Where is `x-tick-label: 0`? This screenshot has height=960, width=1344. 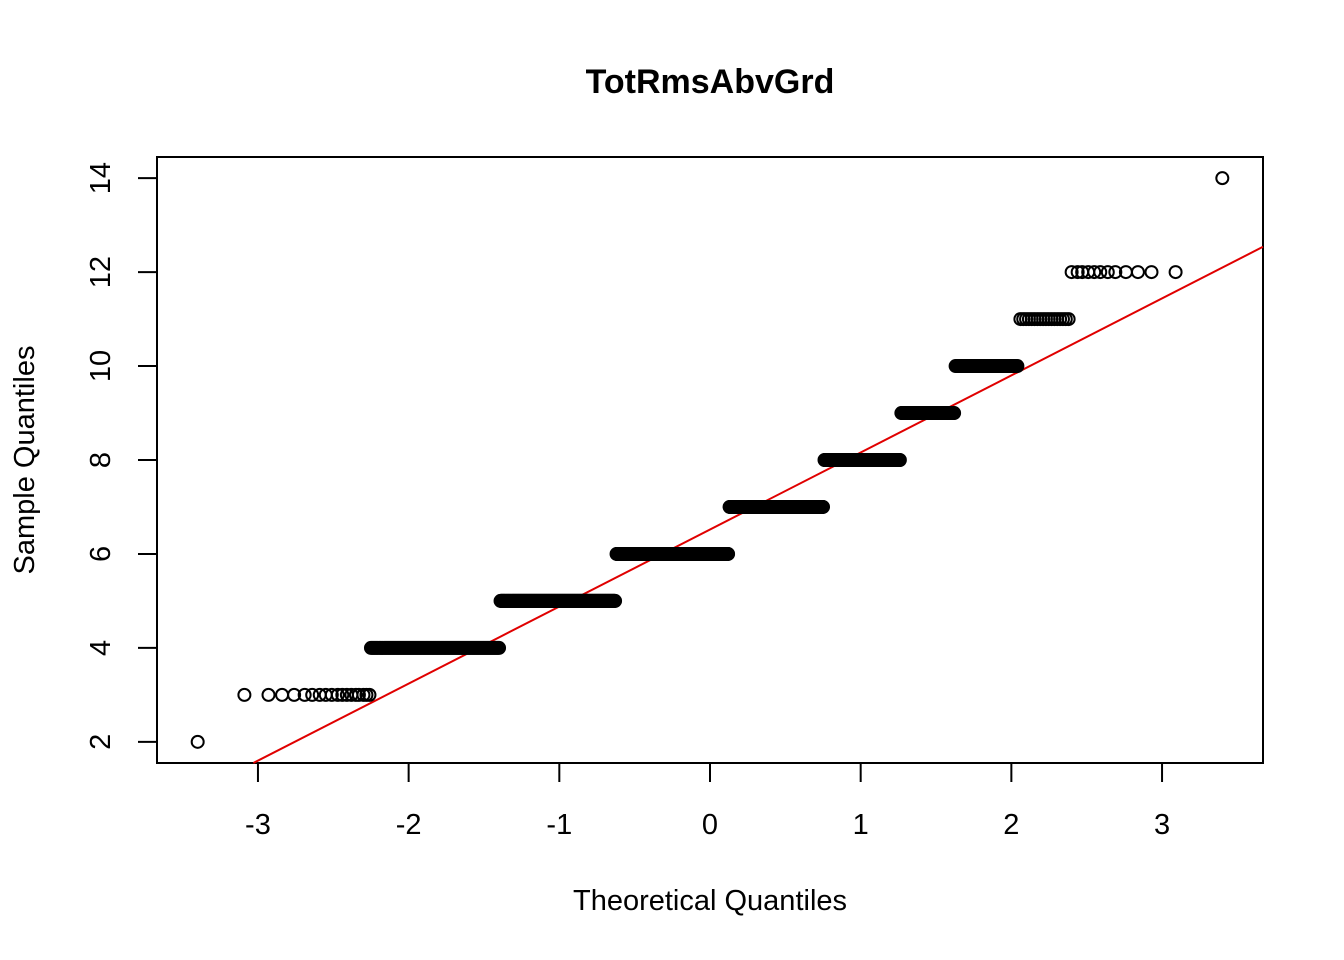 x-tick-label: 0 is located at coordinates (710, 825).